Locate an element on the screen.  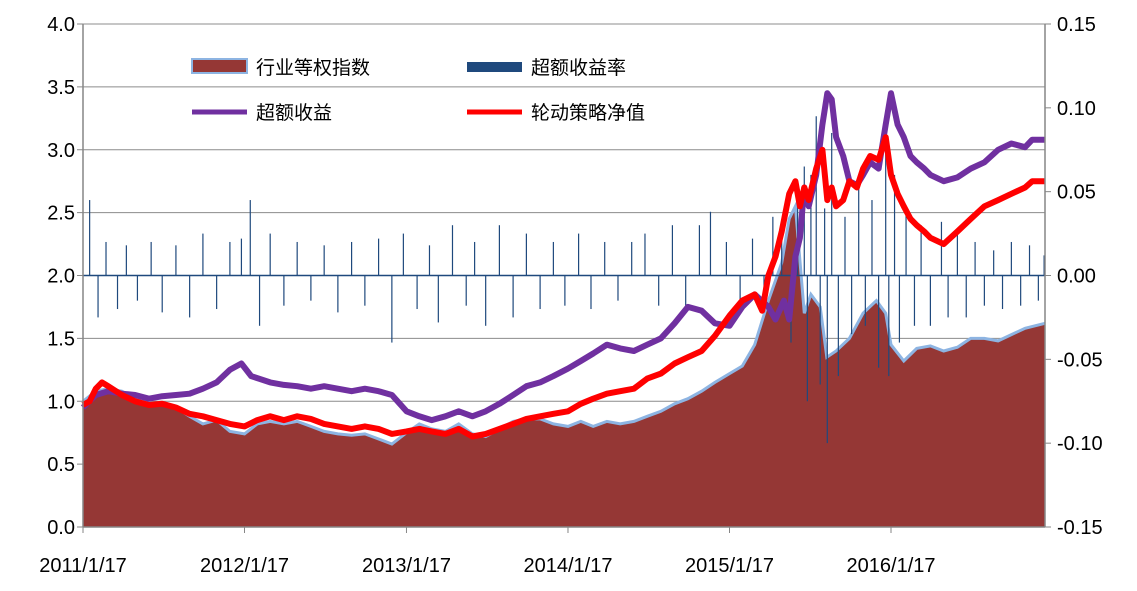
right-axis-tick-labels: -0.15 -0.10 -0.05 0.00 0.05 0.10 0.15 is located at coordinates (1080, 276).